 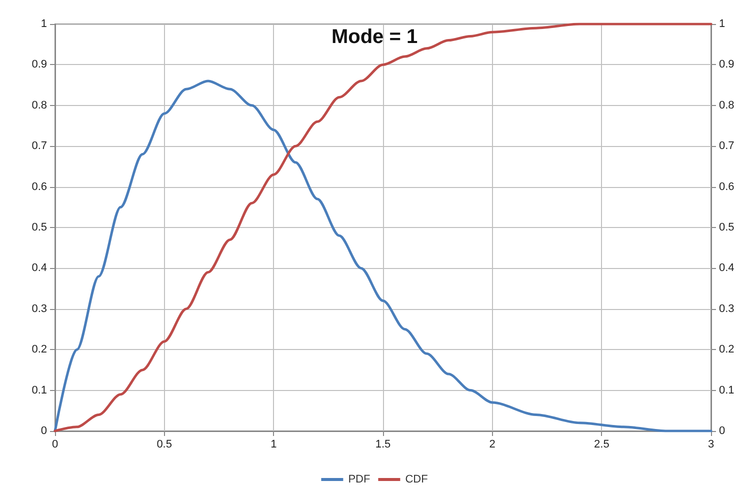 What do you see at coordinates (726, 308) in the screenshot?
I see `y2-tick-label: 0.3` at bounding box center [726, 308].